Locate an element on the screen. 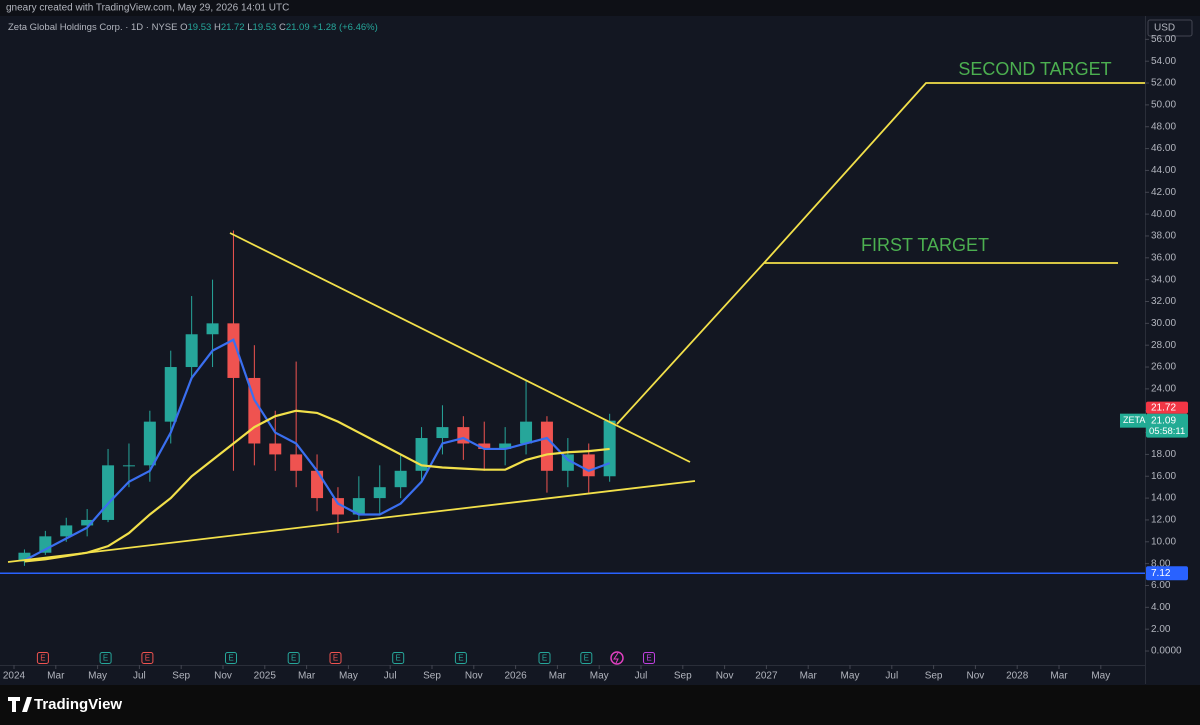  currency: USD is located at coordinates (1164, 28).